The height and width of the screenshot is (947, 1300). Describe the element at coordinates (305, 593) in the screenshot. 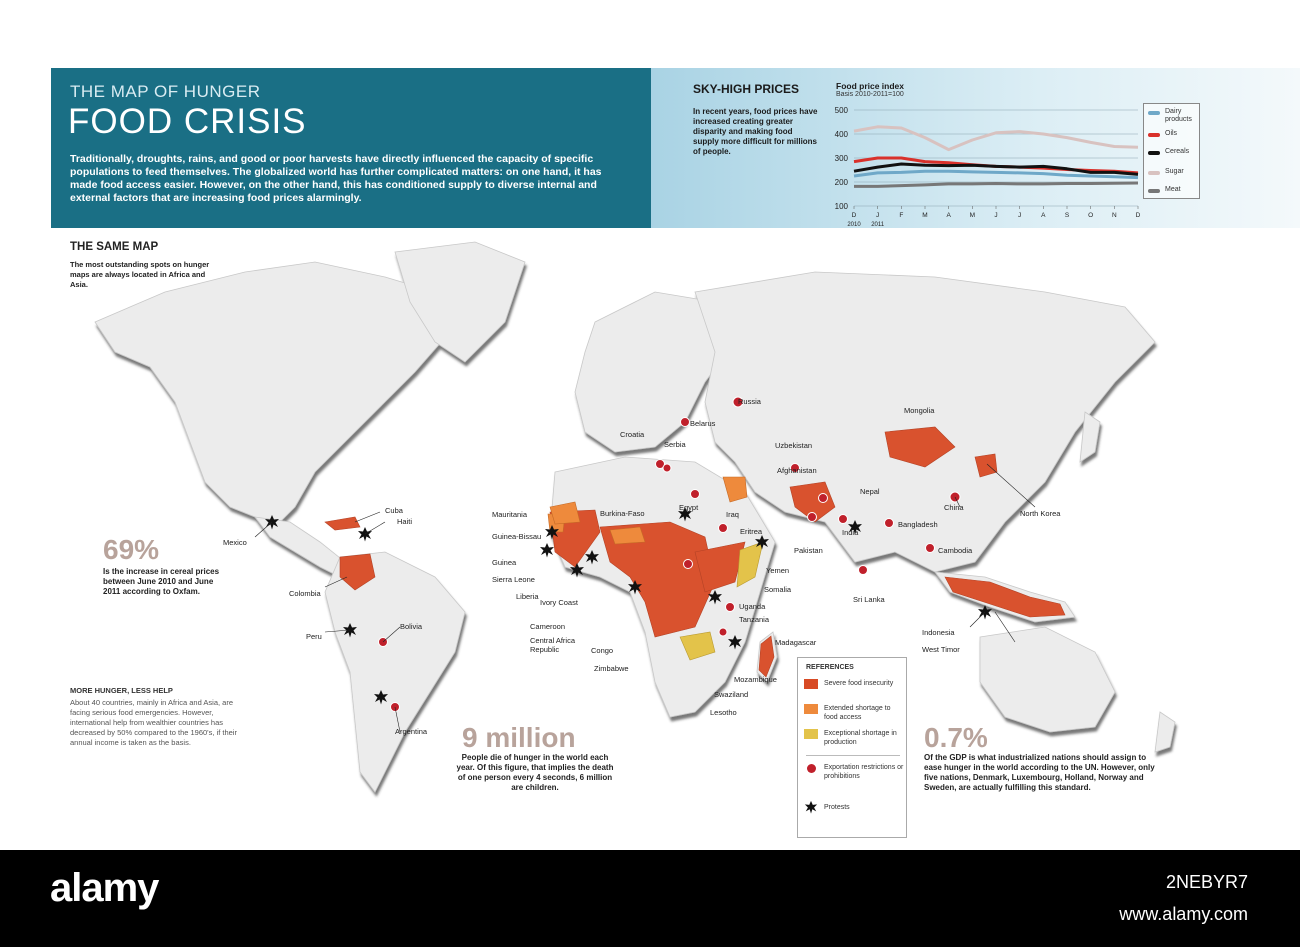

I see `label-colombia: Colombia` at that location.